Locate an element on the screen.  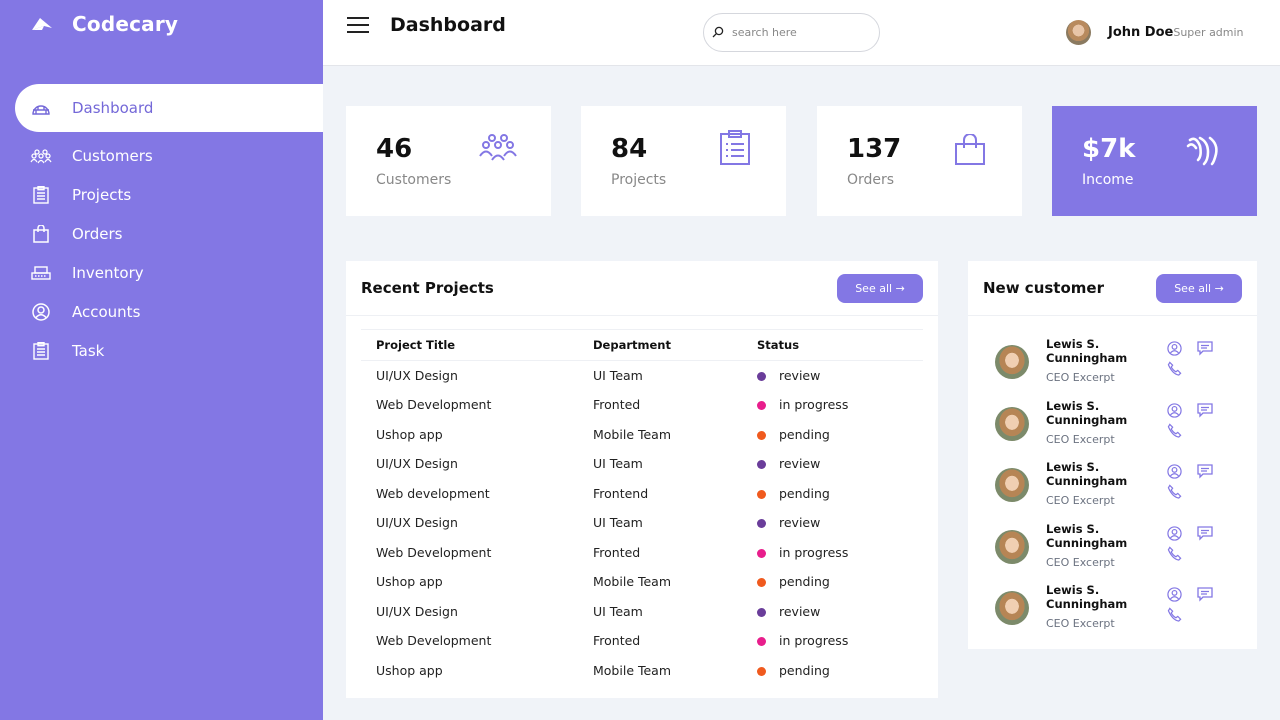
sidebar-item-label: Orders is located at coordinates (97, 233).